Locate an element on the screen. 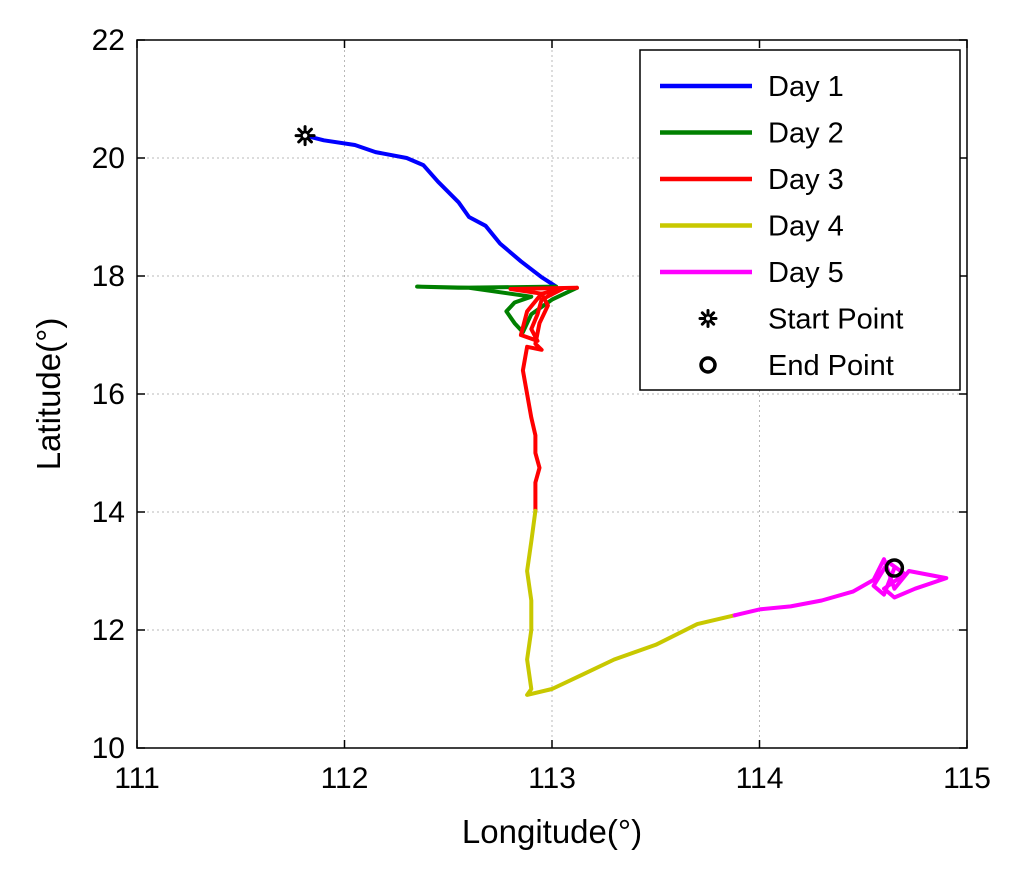 This screenshot has height=873, width=1024. y-tick-label: 20 is located at coordinates (108, 158).